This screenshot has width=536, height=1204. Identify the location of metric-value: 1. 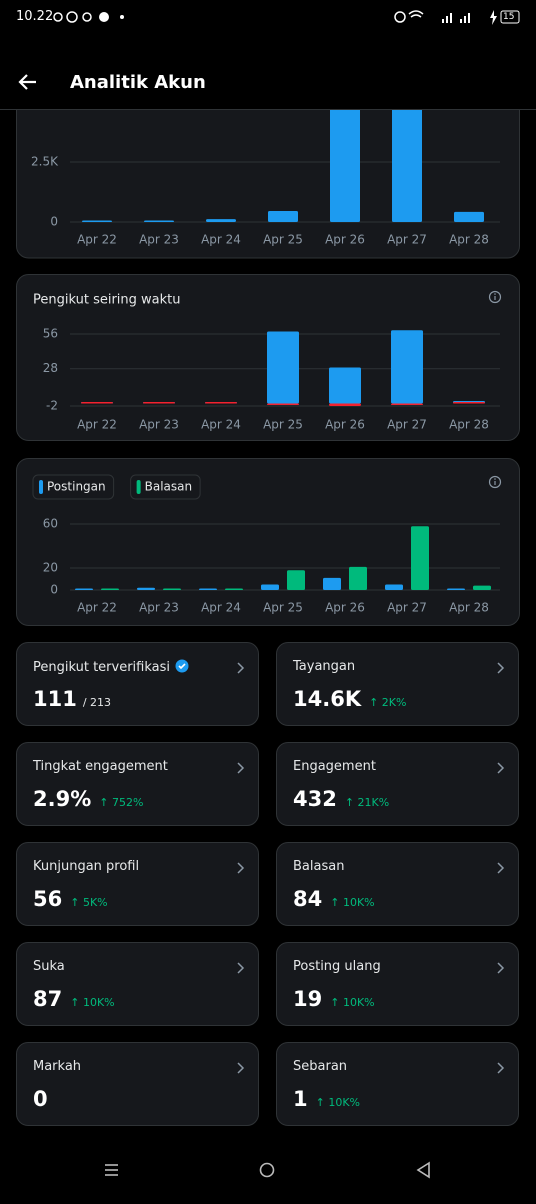
(300, 1099).